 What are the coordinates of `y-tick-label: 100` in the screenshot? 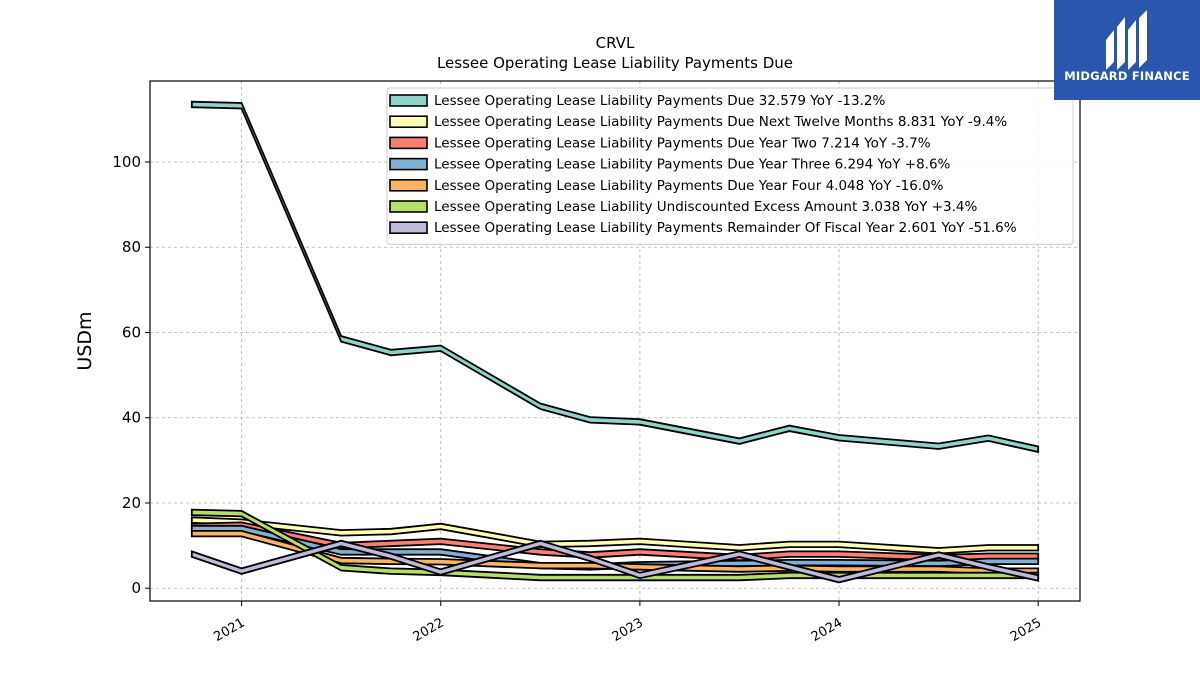 It's located at (126, 162).